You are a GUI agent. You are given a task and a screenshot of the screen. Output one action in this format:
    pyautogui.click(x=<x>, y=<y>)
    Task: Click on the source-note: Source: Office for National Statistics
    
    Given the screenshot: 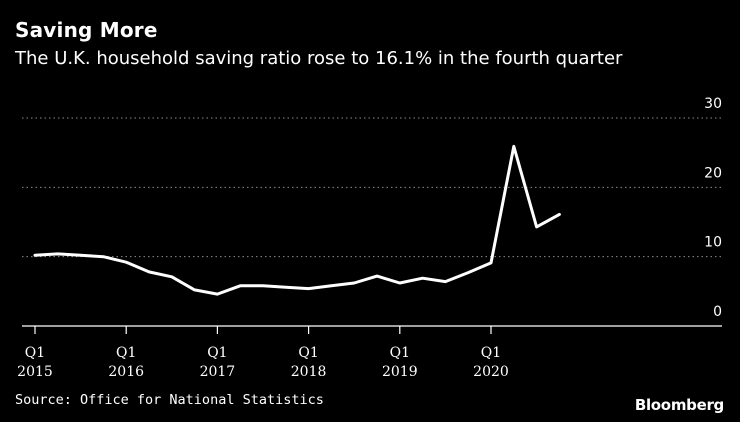 What is the action you would take?
    pyautogui.click(x=169, y=400)
    